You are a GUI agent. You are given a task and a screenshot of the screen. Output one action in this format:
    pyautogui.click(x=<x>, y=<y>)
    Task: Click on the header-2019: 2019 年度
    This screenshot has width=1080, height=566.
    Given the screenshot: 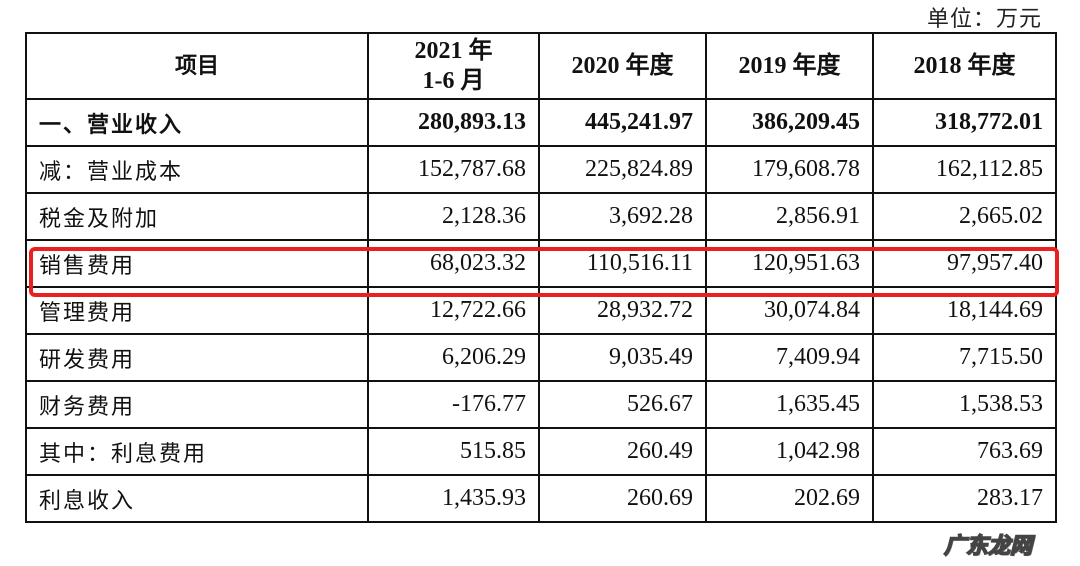 What is the action you would take?
    pyautogui.click(x=789, y=66)
    